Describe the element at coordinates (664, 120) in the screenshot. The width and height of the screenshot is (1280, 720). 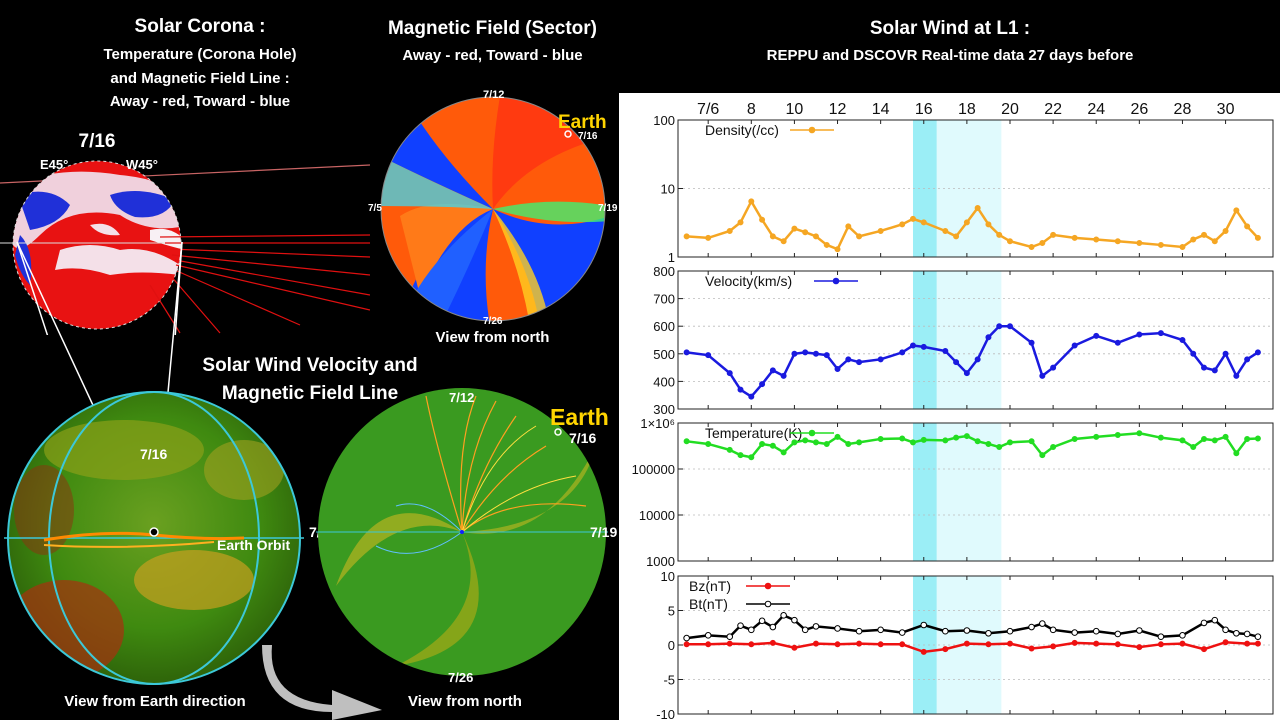
I see `y-tick-label: 100` at that location.